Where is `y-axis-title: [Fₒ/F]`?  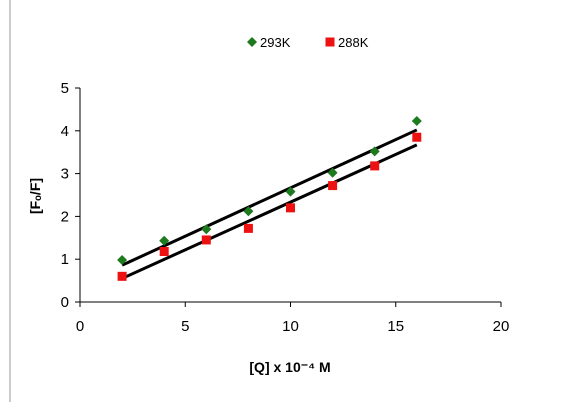 y-axis-title: [Fₒ/F] is located at coordinates (35, 196).